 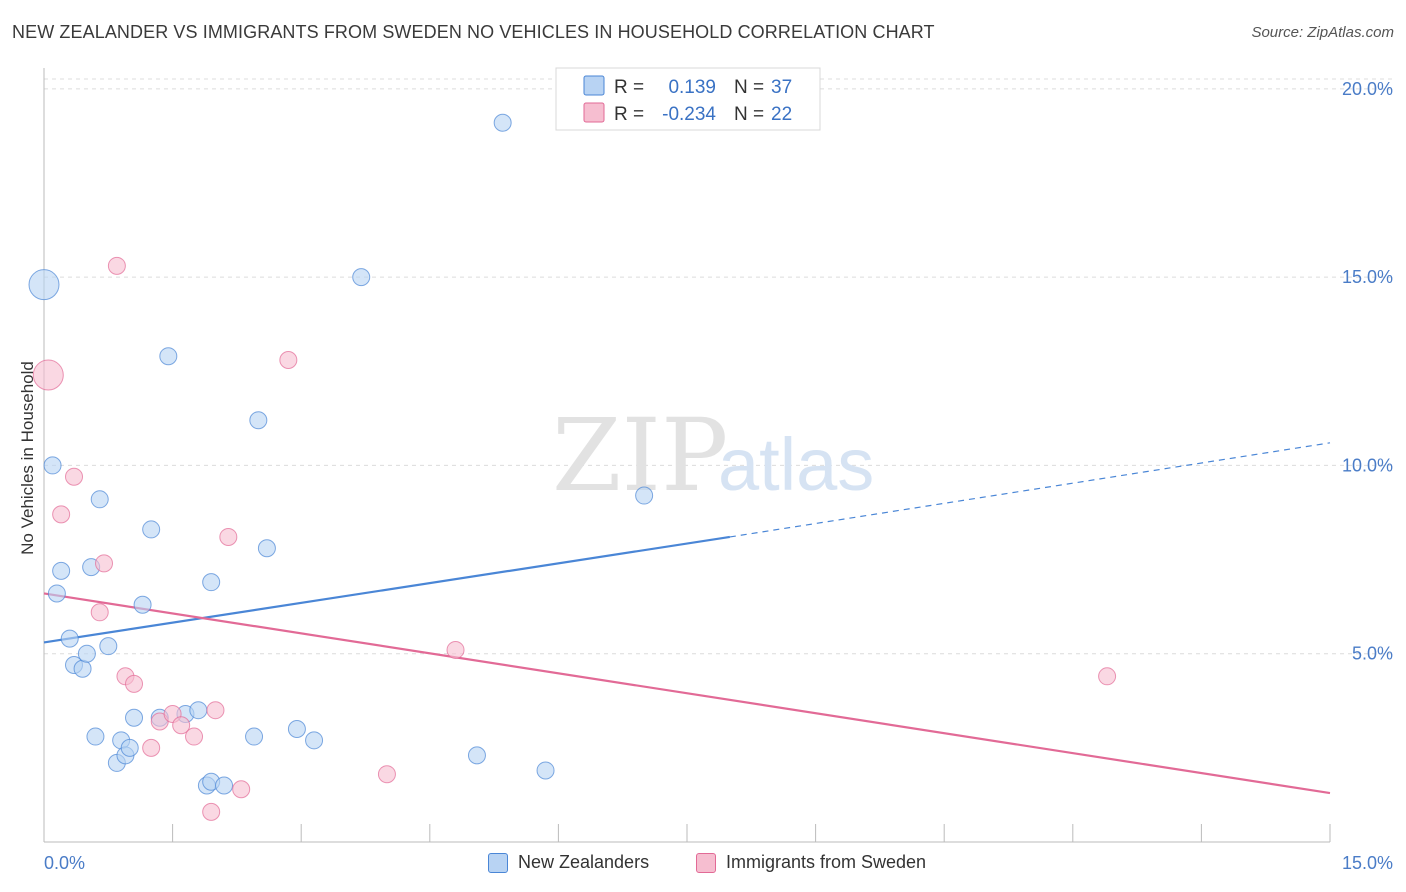 What do you see at coordinates (688, 99) in the screenshot?
I see `stats-legend: R = 0.139 N = 37 R = -0.234 N = 22` at bounding box center [688, 99].